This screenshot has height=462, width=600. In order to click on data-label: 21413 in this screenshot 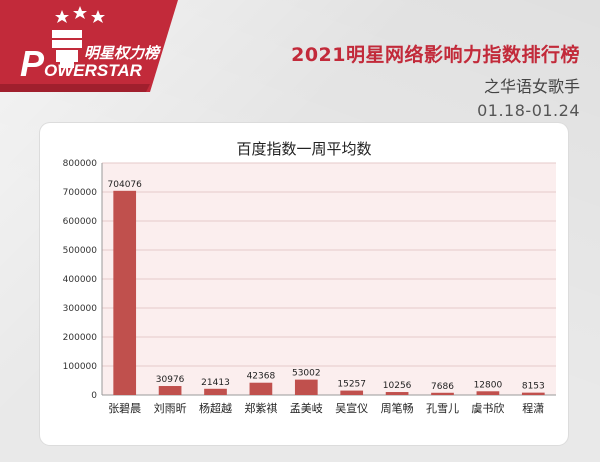, I will do `click(215, 383)`.